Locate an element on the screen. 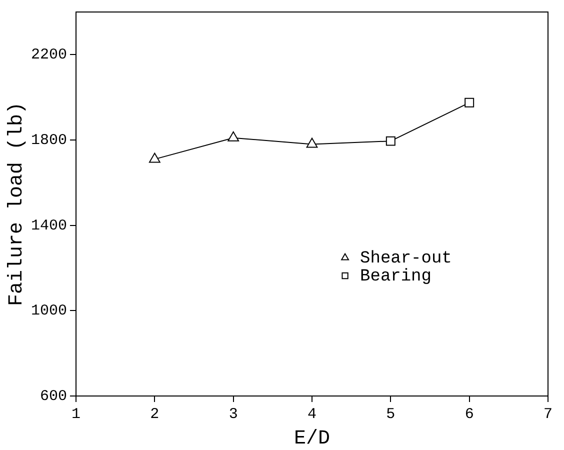 This screenshot has height=450, width=564. legend-label: Bearing is located at coordinates (396, 276).